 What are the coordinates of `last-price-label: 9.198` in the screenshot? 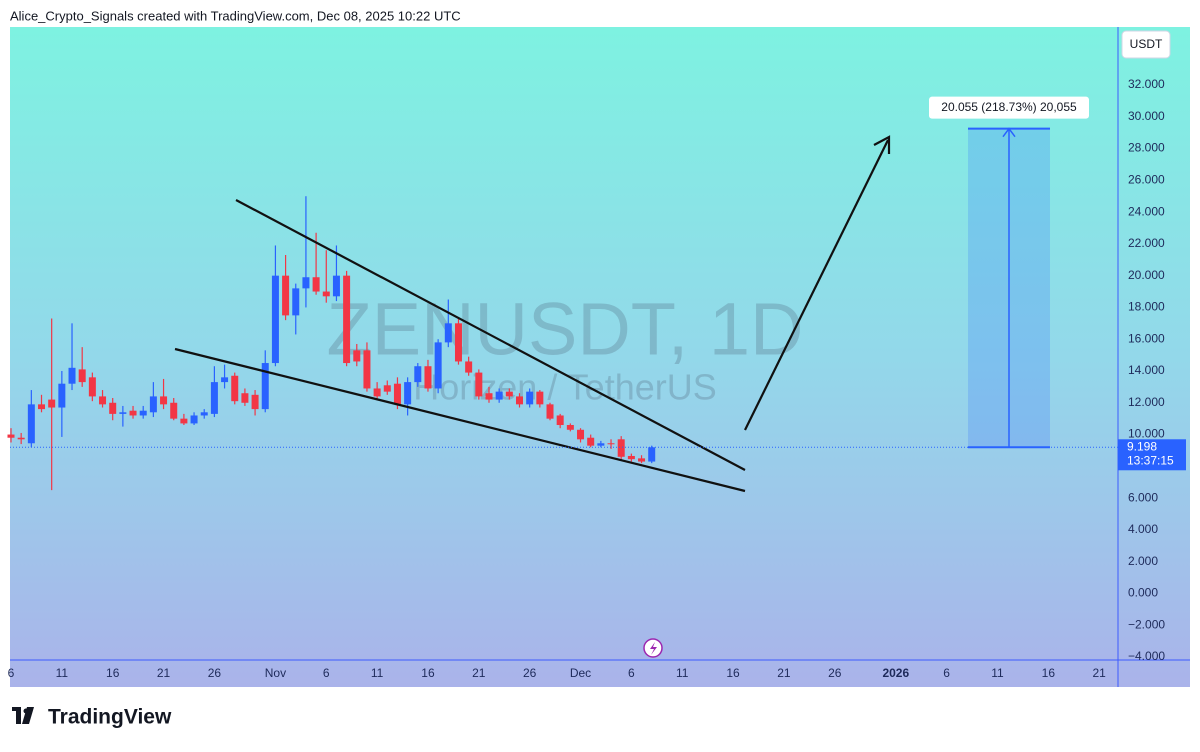 It's located at (1142, 446).